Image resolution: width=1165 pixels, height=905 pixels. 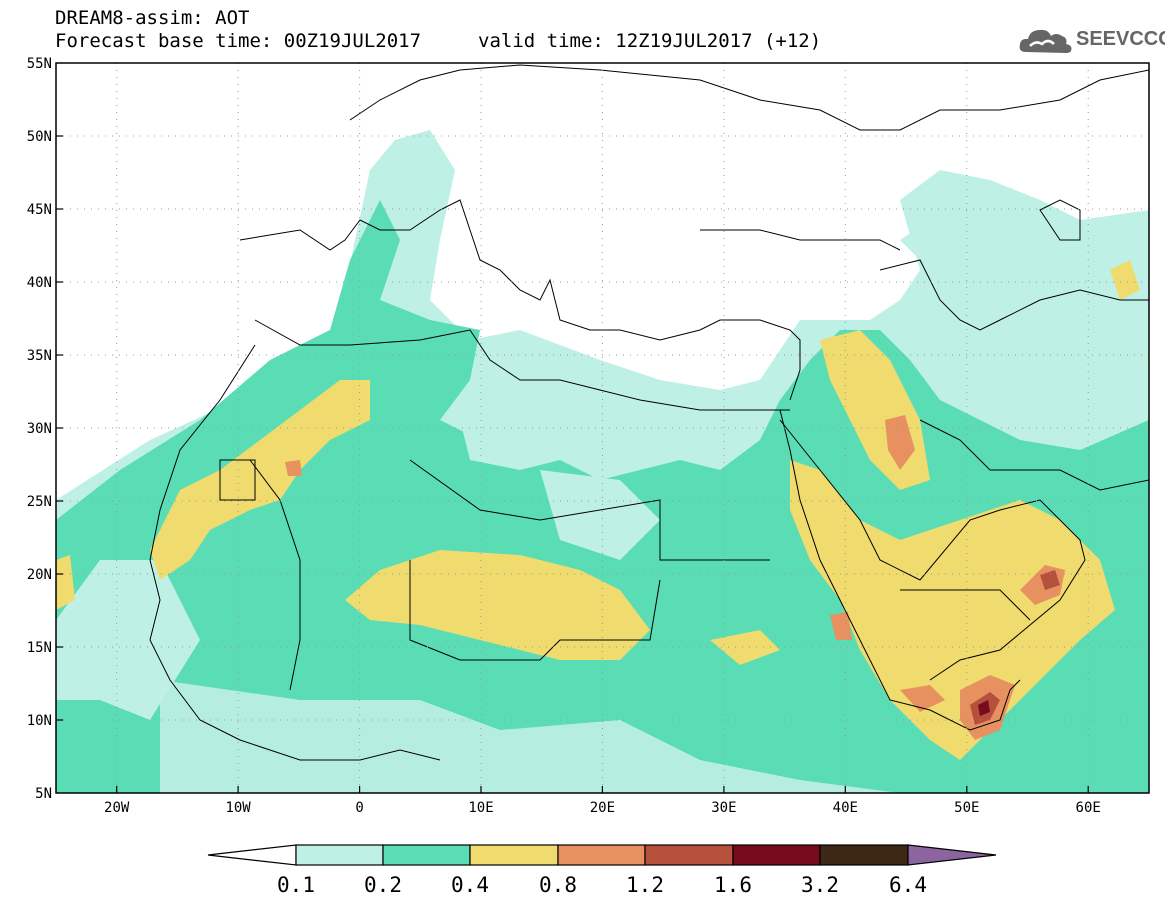 What do you see at coordinates (645, 885) in the screenshot?
I see `colorbar-label: 1.2` at bounding box center [645, 885].